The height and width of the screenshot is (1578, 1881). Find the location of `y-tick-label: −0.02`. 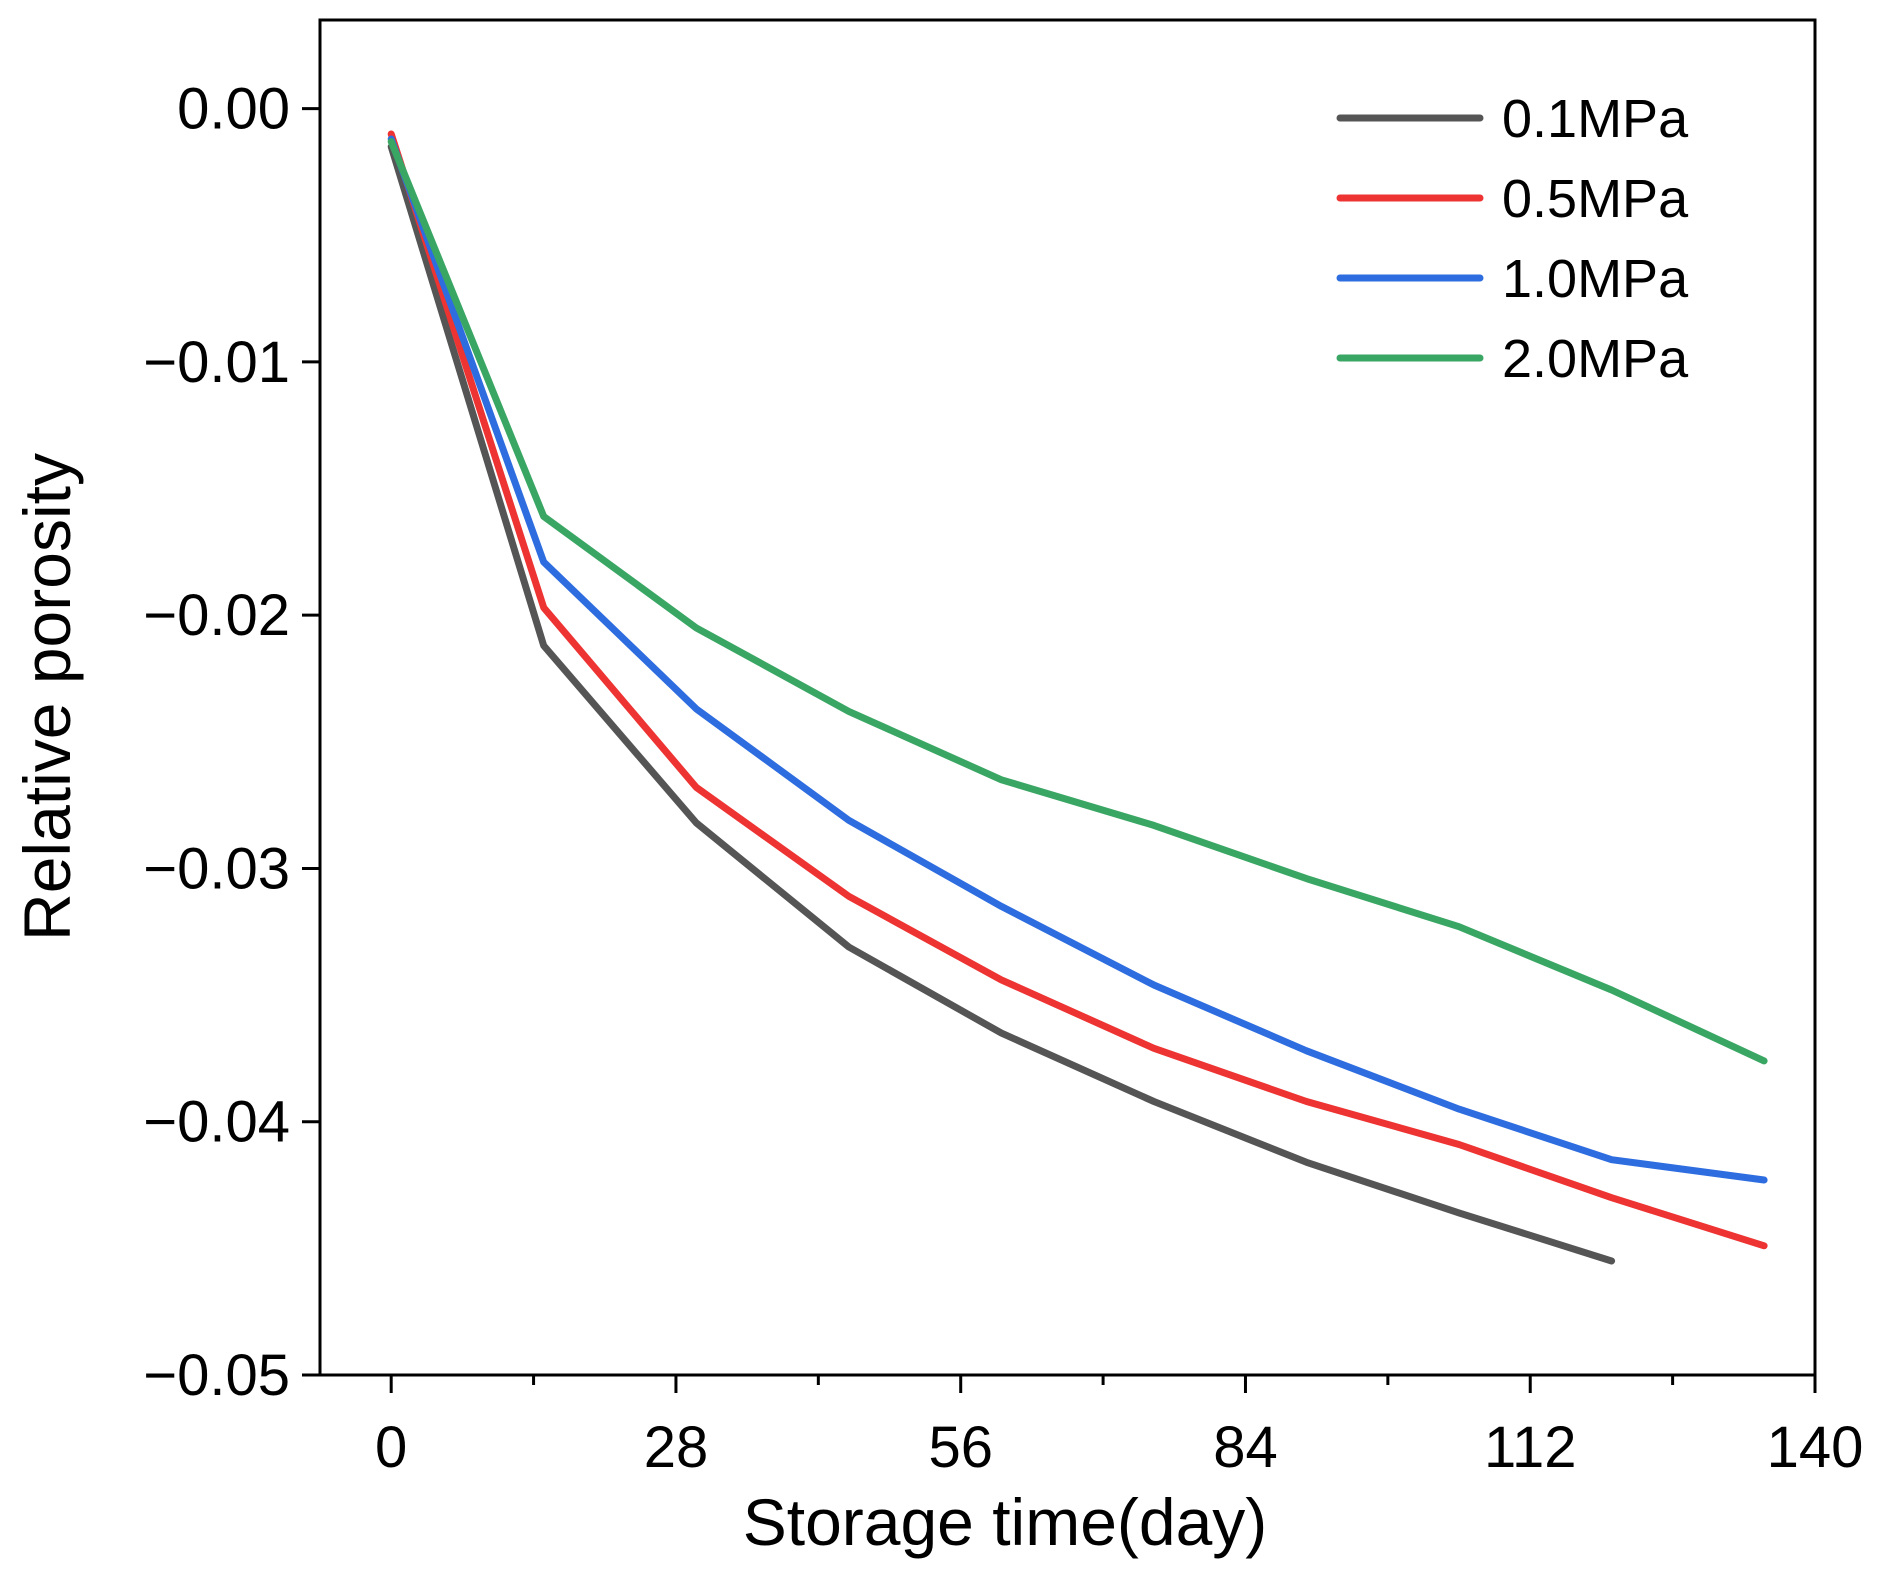

y-tick-label: −0.02 is located at coordinates (216, 615).